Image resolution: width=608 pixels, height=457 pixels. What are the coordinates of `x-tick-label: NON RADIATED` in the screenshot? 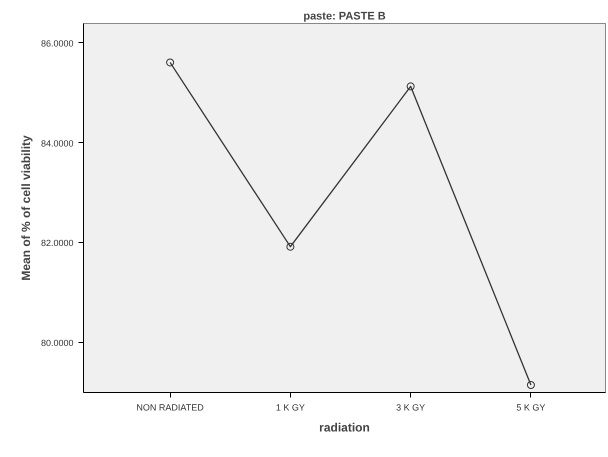 It's located at (170, 407).